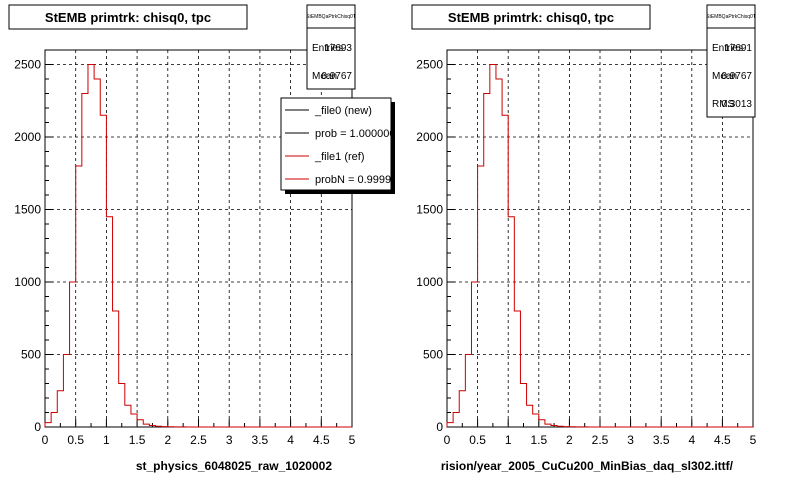 This screenshot has width=800, height=480. I want to click on legend-entry-label: _file0 (new), so click(343, 111).